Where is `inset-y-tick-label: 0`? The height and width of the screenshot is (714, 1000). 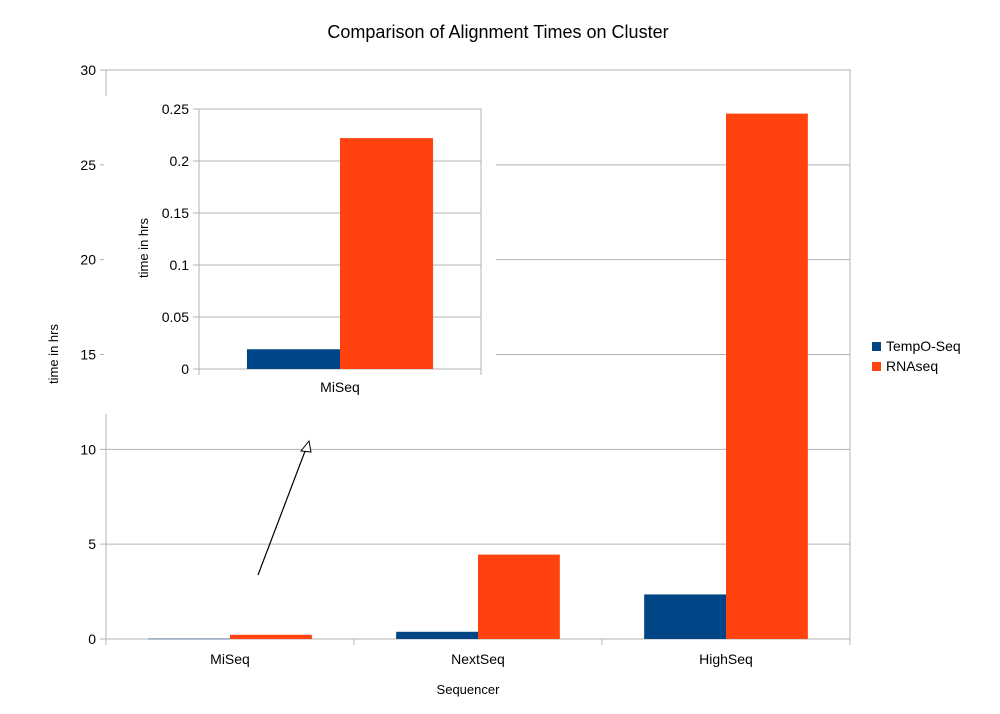
inset-y-tick-label: 0 is located at coordinates (185, 369).